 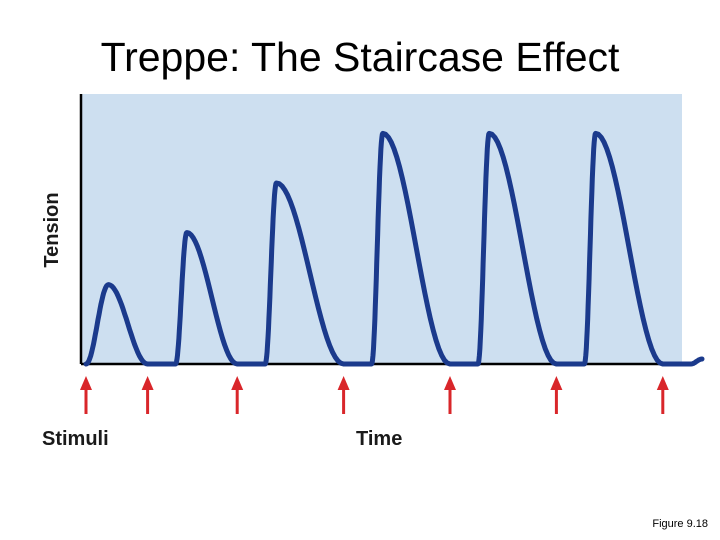 What do you see at coordinates (360, 57) in the screenshot?
I see `chart-title: Treppe: The Staircase Effect` at bounding box center [360, 57].